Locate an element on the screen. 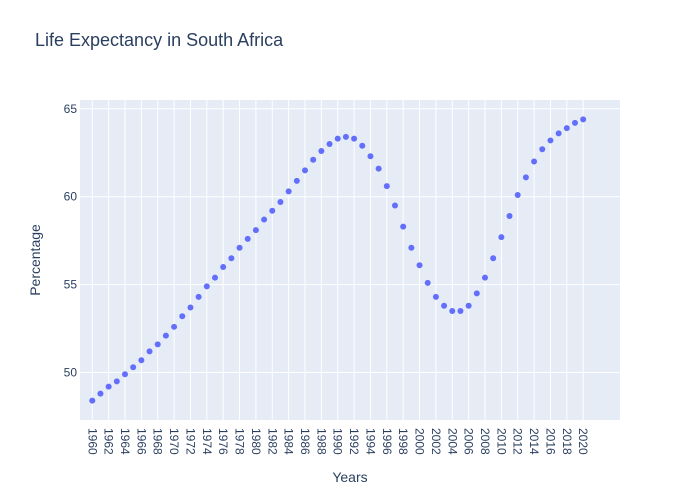  x-tick-label: 1998 is located at coordinates (403, 441).